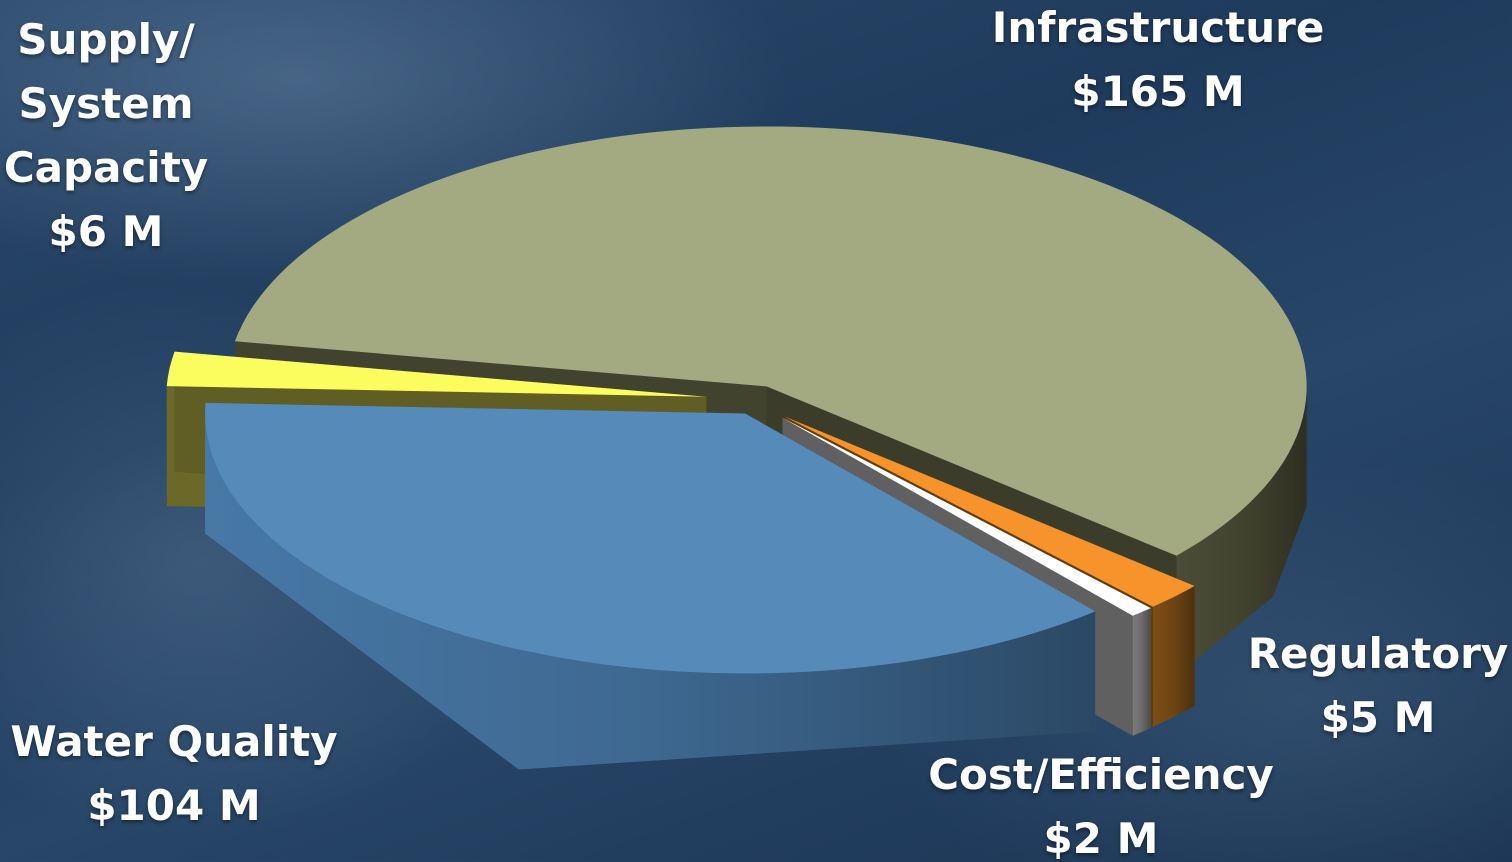 This screenshot has width=1512, height=862. Describe the element at coordinates (1101, 802) in the screenshot. I see `label-cost-efficiency: Cost/Efficiency $2 M` at that location.